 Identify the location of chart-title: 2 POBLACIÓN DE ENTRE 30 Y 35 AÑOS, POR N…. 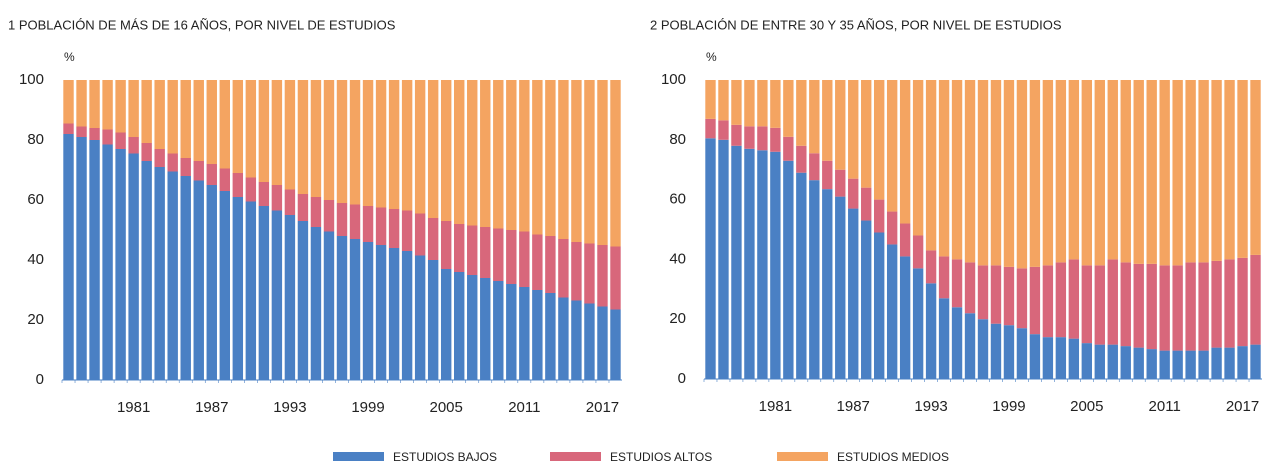
(856, 24).